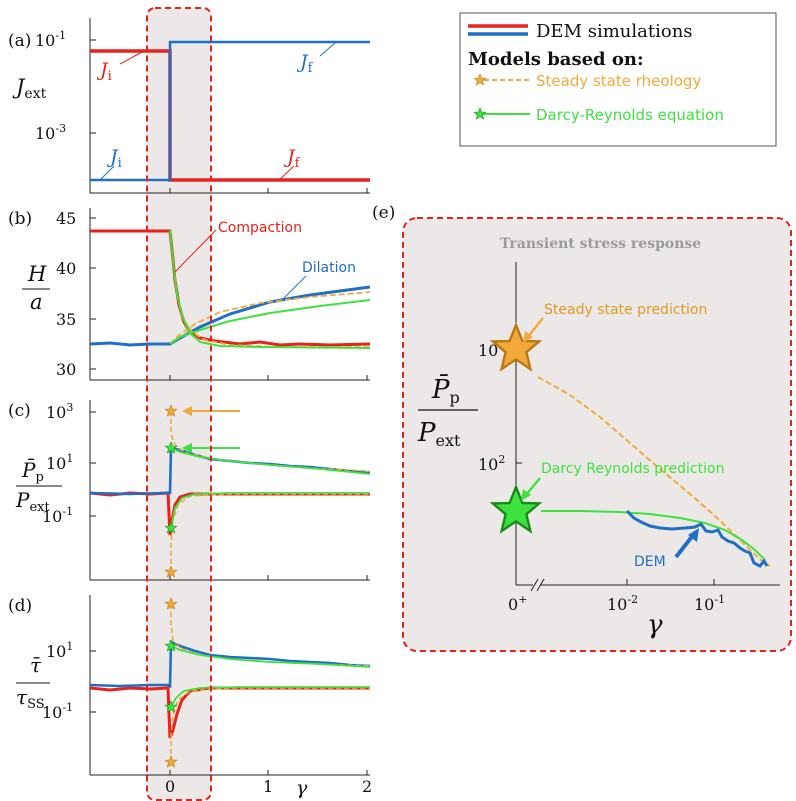  Describe the element at coordinates (367, 786) in the screenshot. I see `panel-d-xtick-2: 2` at that location.